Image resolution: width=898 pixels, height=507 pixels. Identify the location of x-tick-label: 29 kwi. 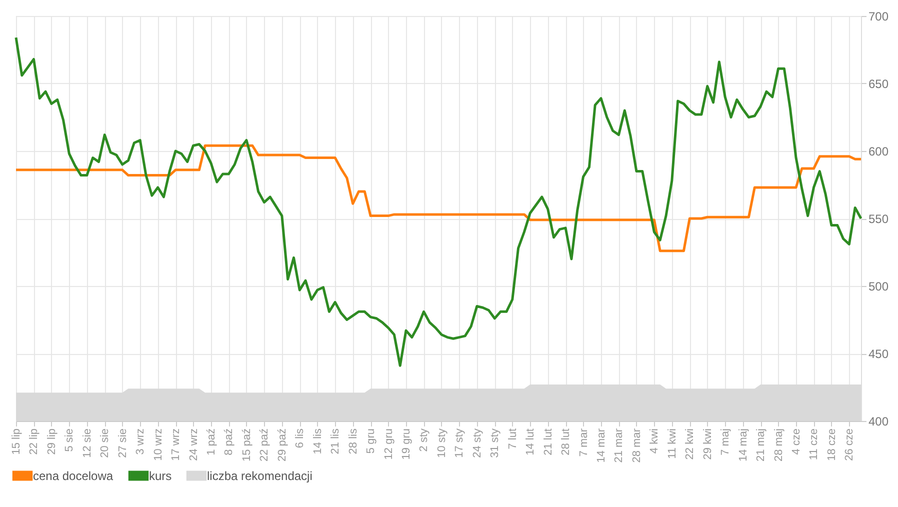
(708, 444).